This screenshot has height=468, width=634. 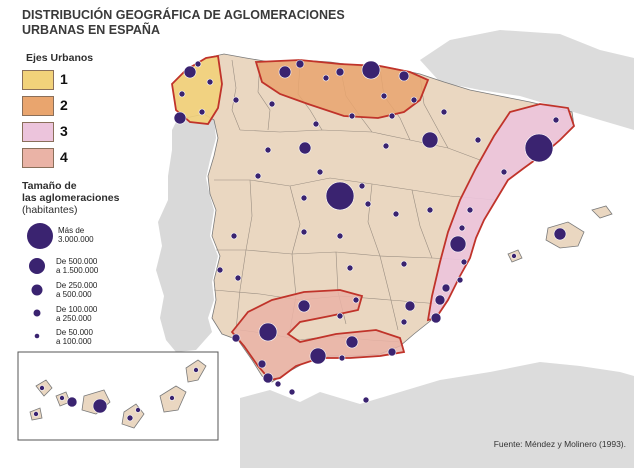 I want to click on valladolid-circle, so click(x=305, y=148).